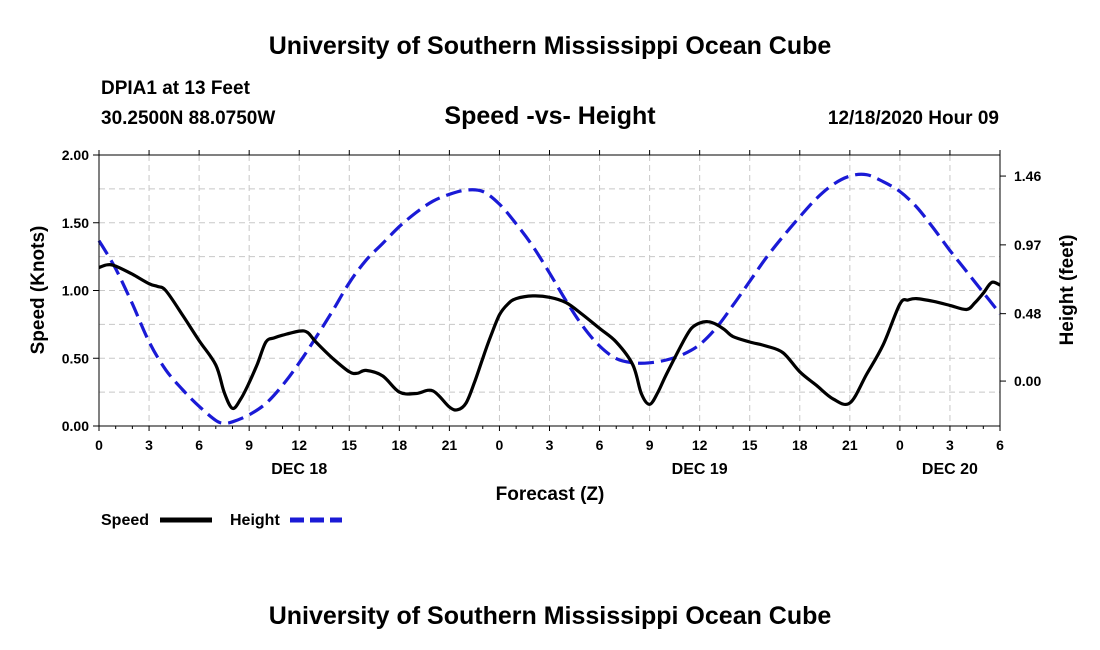  What do you see at coordinates (75, 223) in the screenshot?
I see `y-tick-label: 1.50` at bounding box center [75, 223].